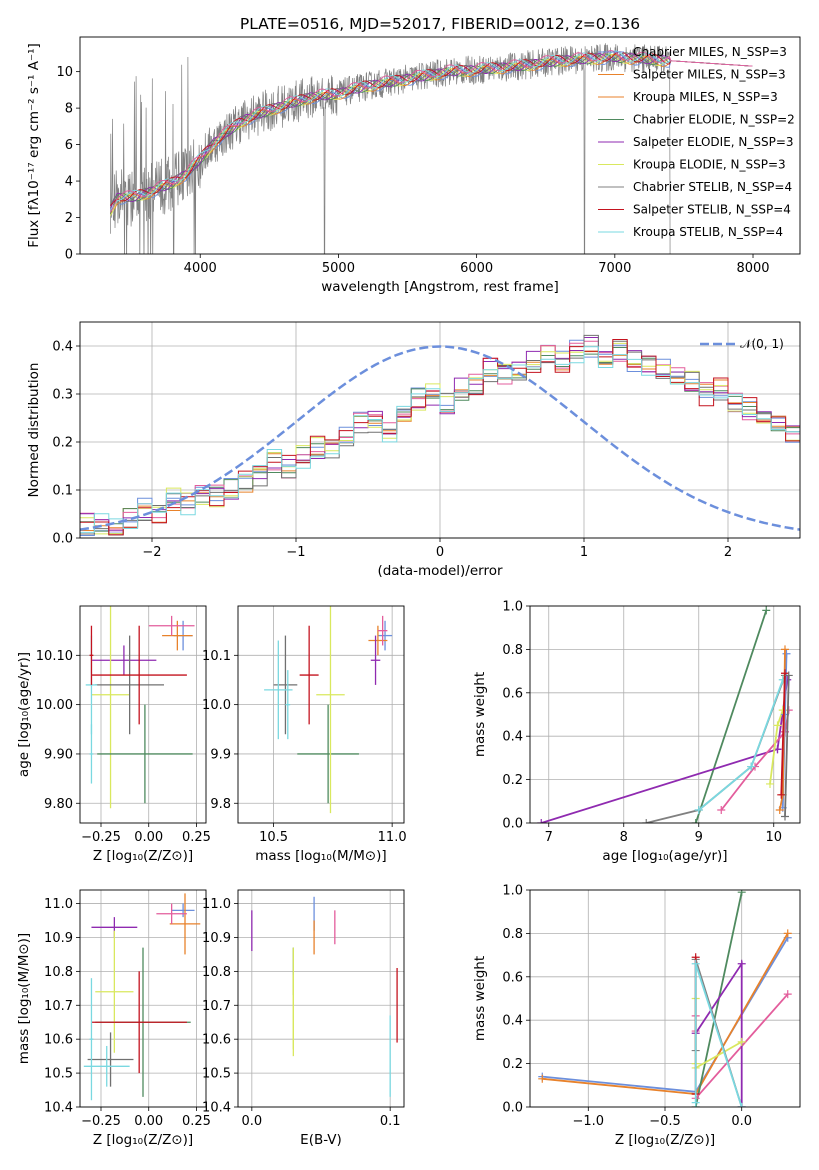  Describe the element at coordinates (34, 145) in the screenshot. I see `y-axis-label: Flux [fλ10⁻¹⁷ erg cm⁻² s⁻¹ A⁻¹]` at that location.